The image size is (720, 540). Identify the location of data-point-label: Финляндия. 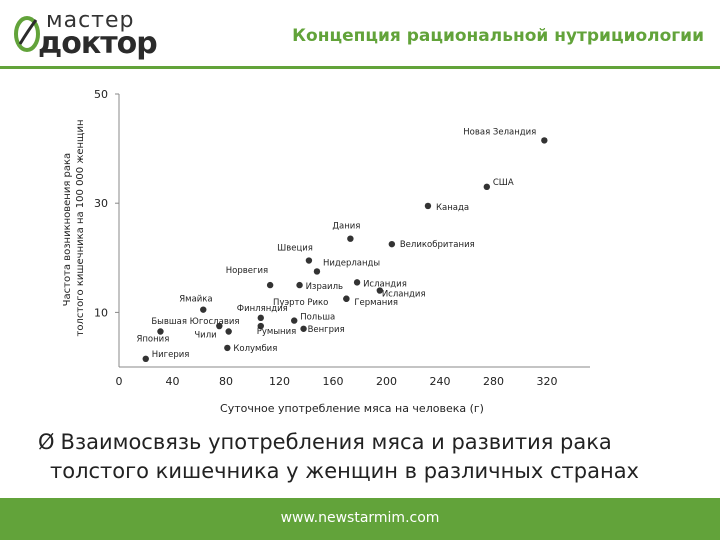
(262, 309).